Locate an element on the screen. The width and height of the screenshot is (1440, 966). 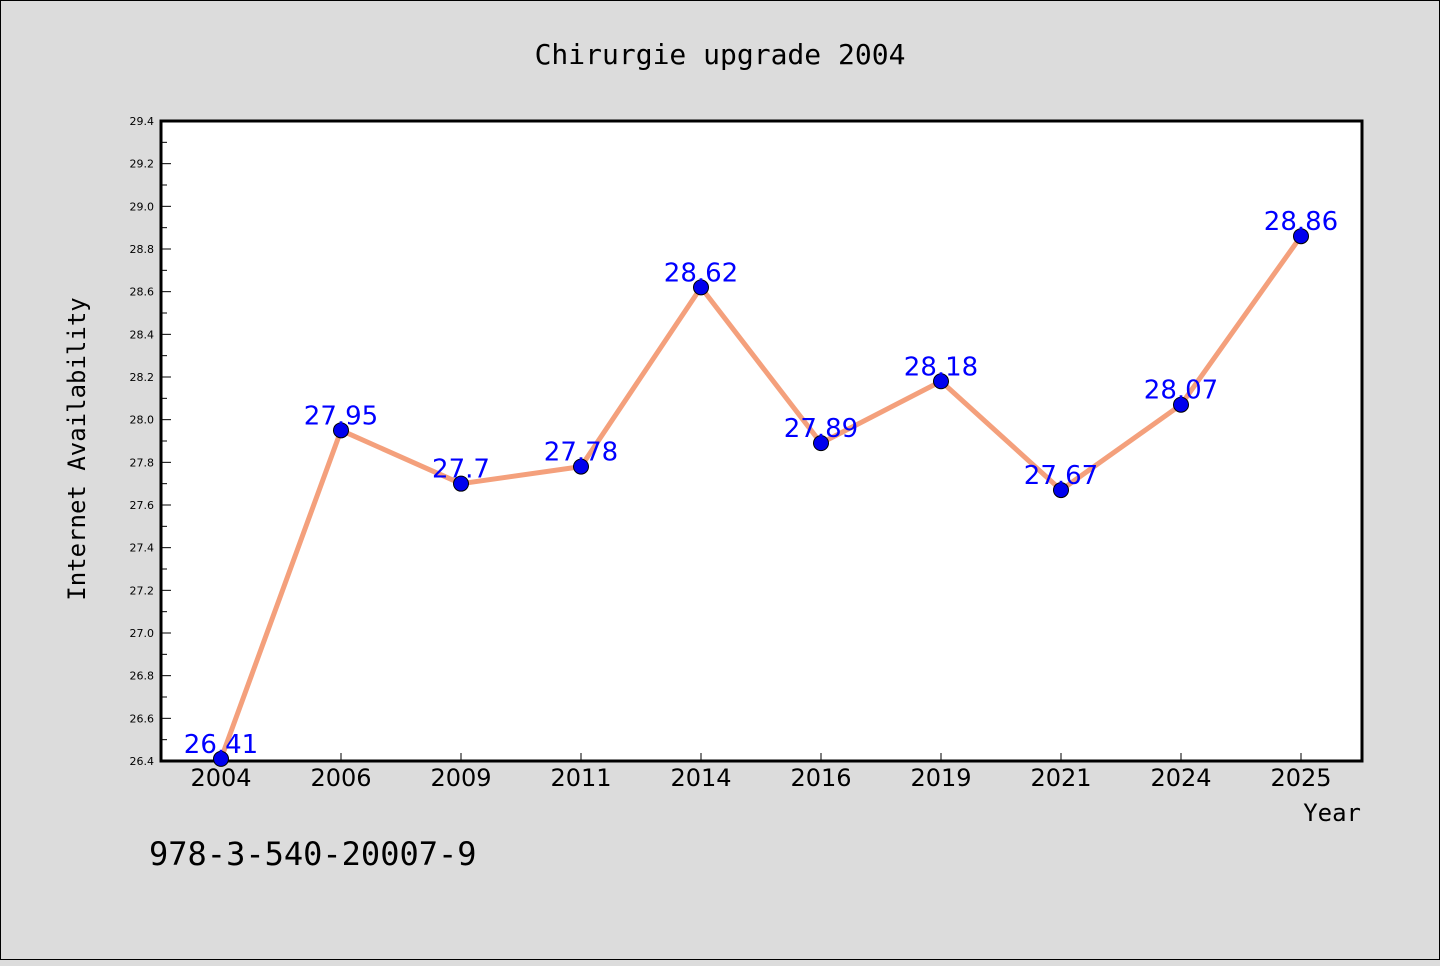
x-tick-label: 2004 is located at coordinates (220, 778).